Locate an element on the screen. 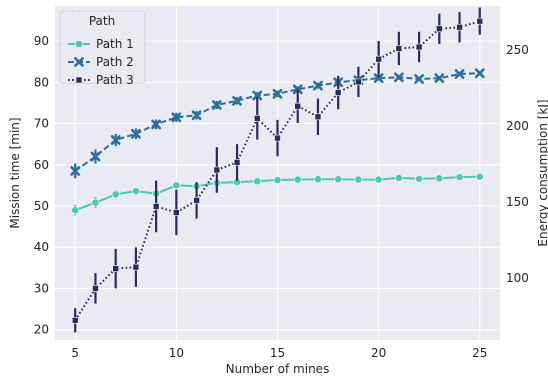 This screenshot has height=384, width=548. y-tick-label: 80 is located at coordinates (41, 82).